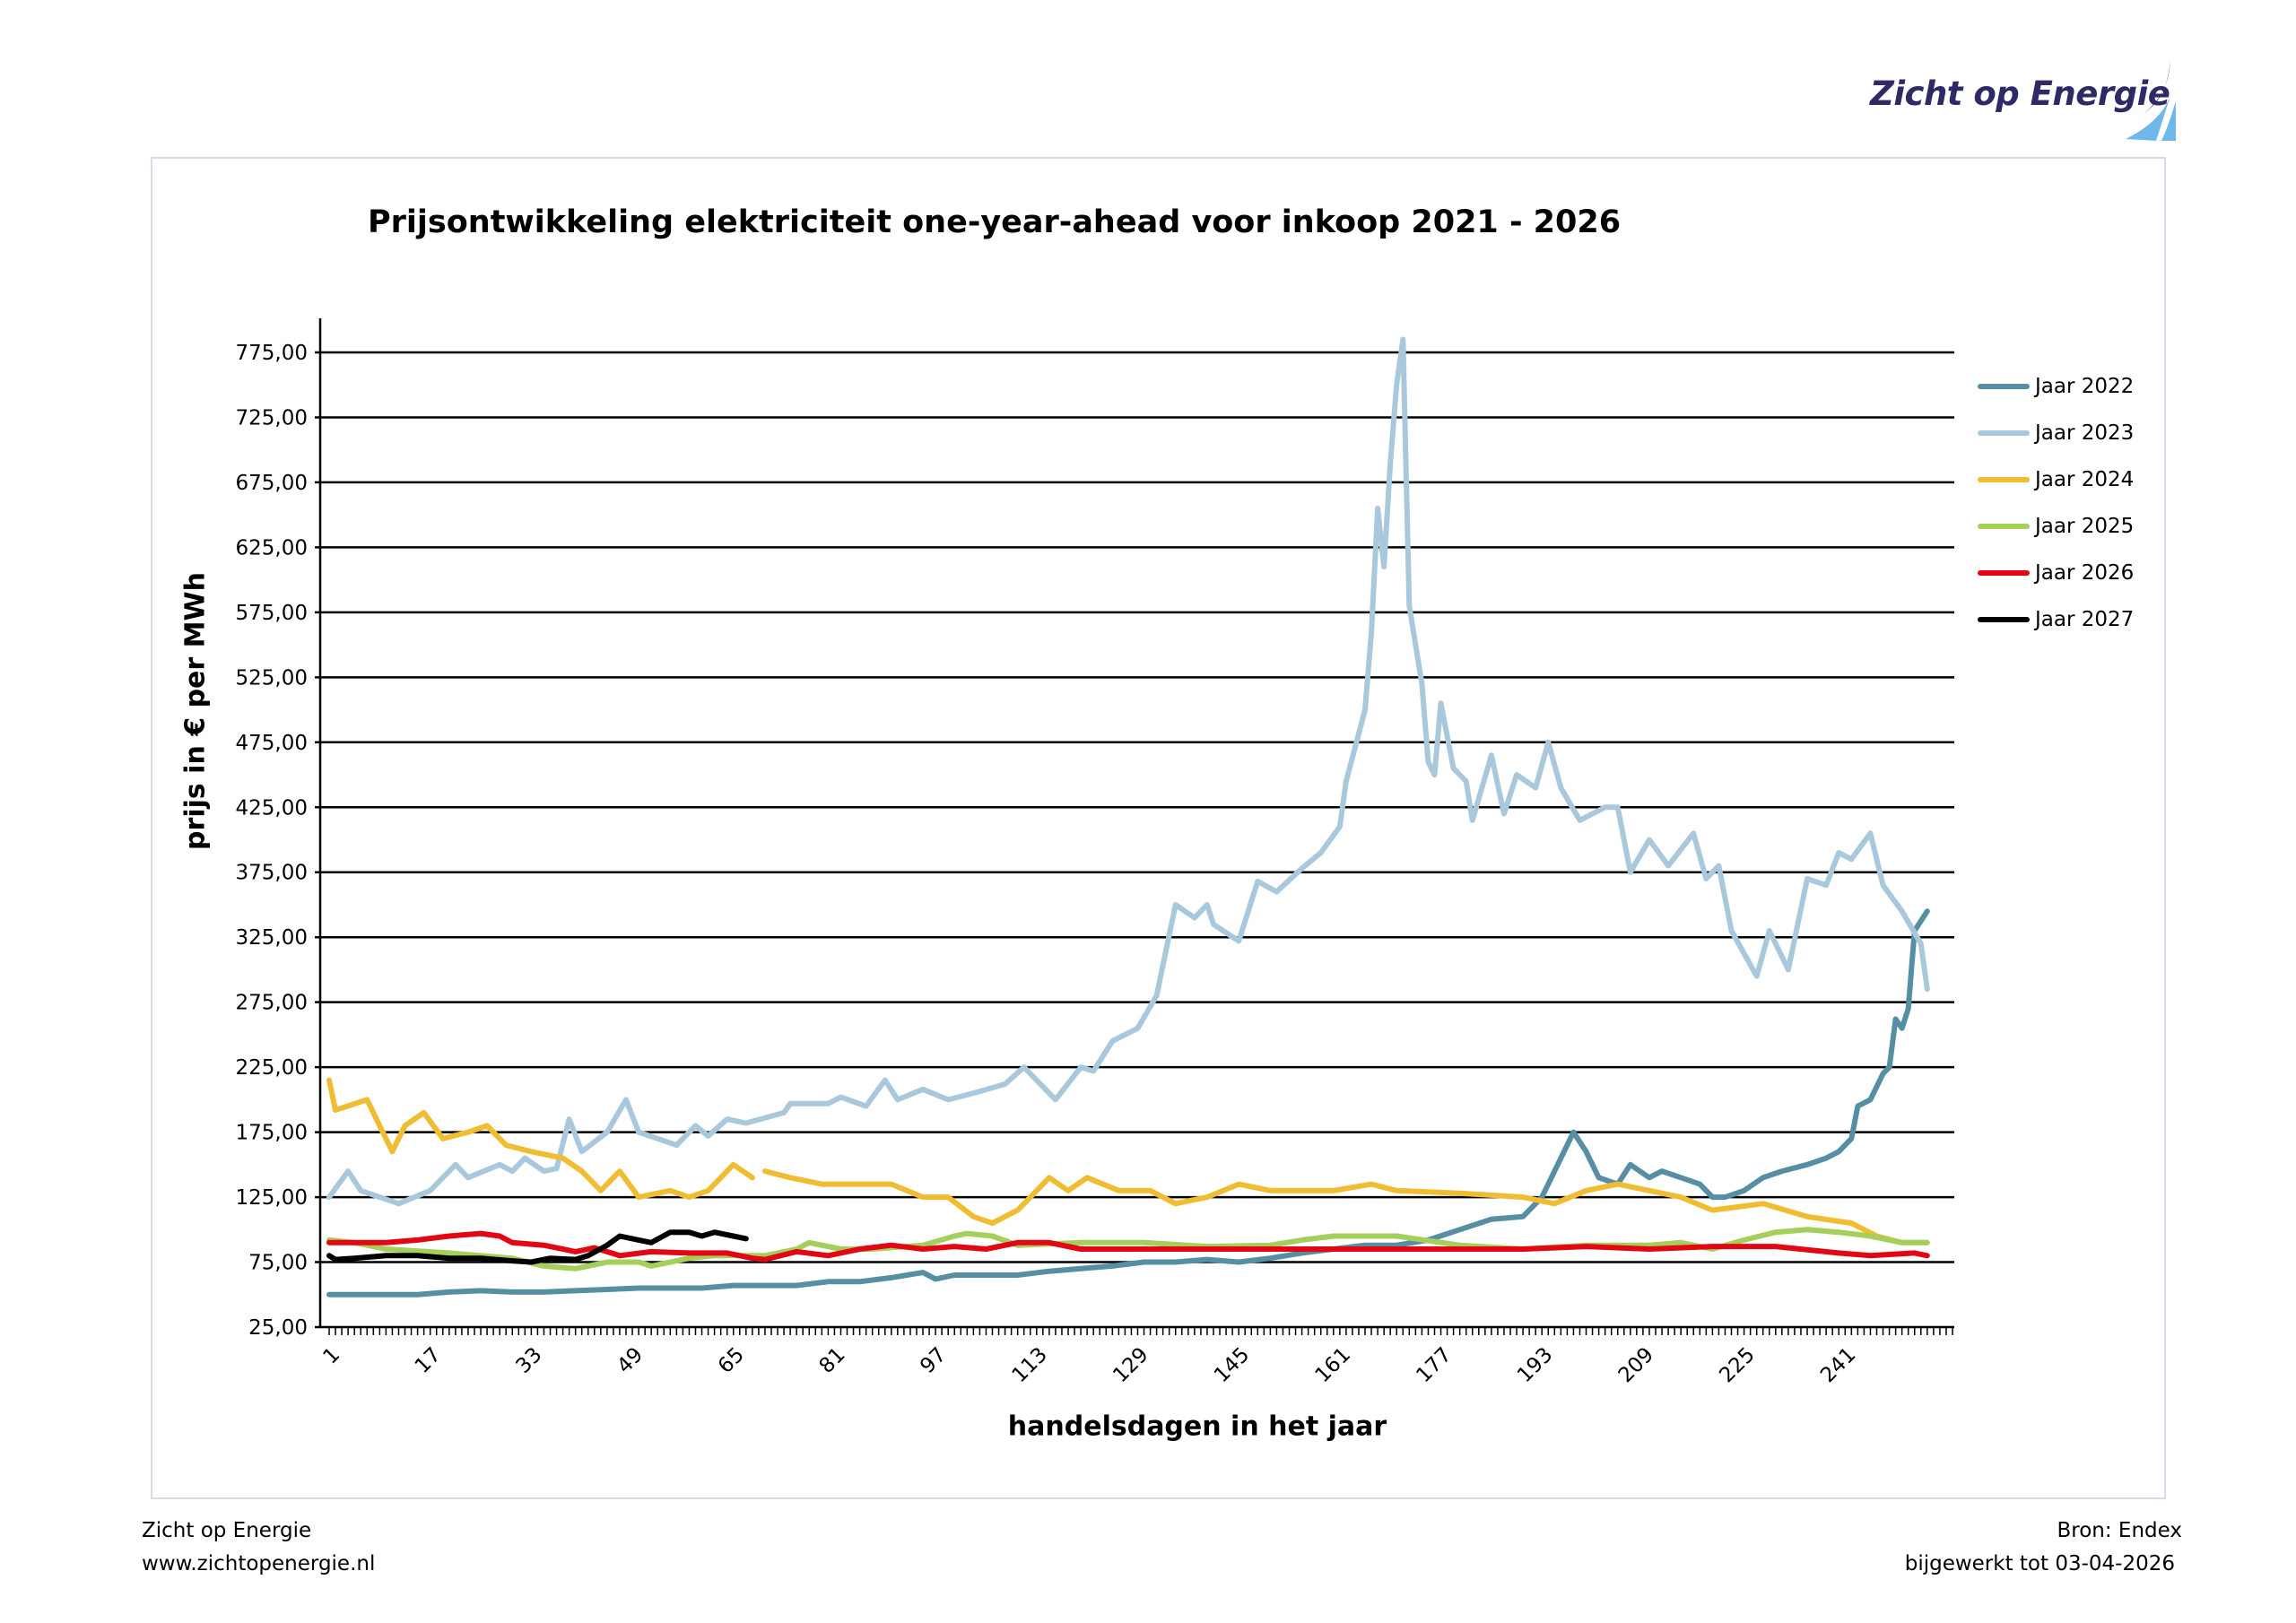 This screenshot has height=1623, width=2296. Describe the element at coordinates (272, 938) in the screenshot. I see `y-tick-label: 325,00` at that location.